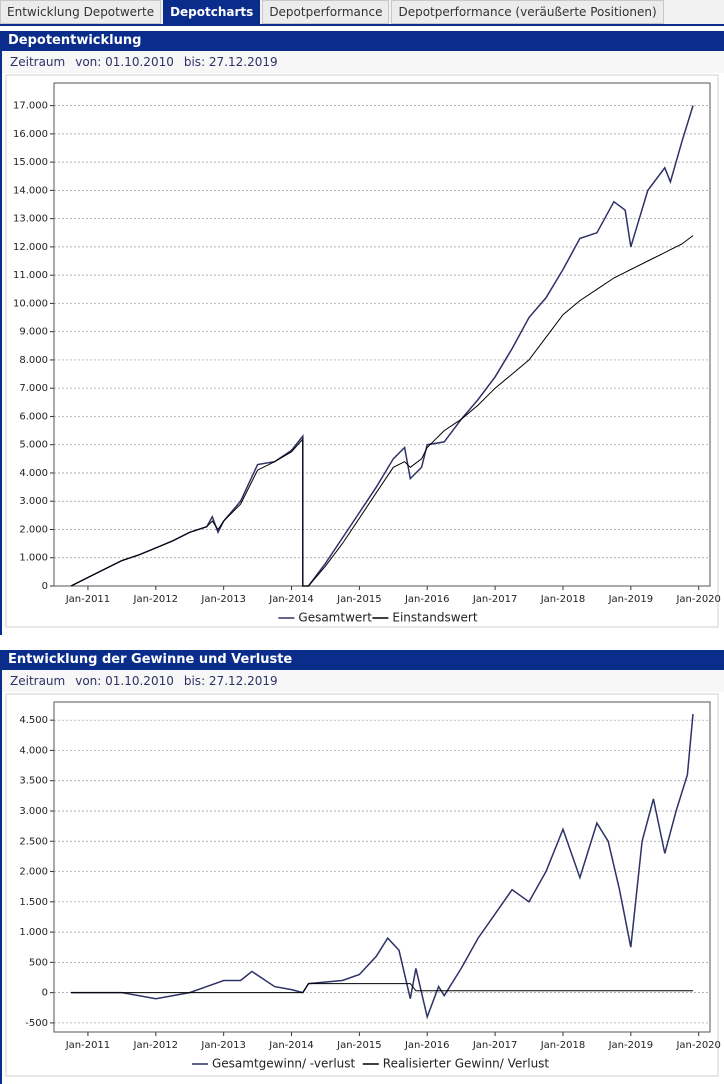 Image resolution: width=724 pixels, height=1084 pixels. Describe the element at coordinates (527, 12) in the screenshot. I see `tab: Depotperformance (veräußerte Positionen)` at that location.